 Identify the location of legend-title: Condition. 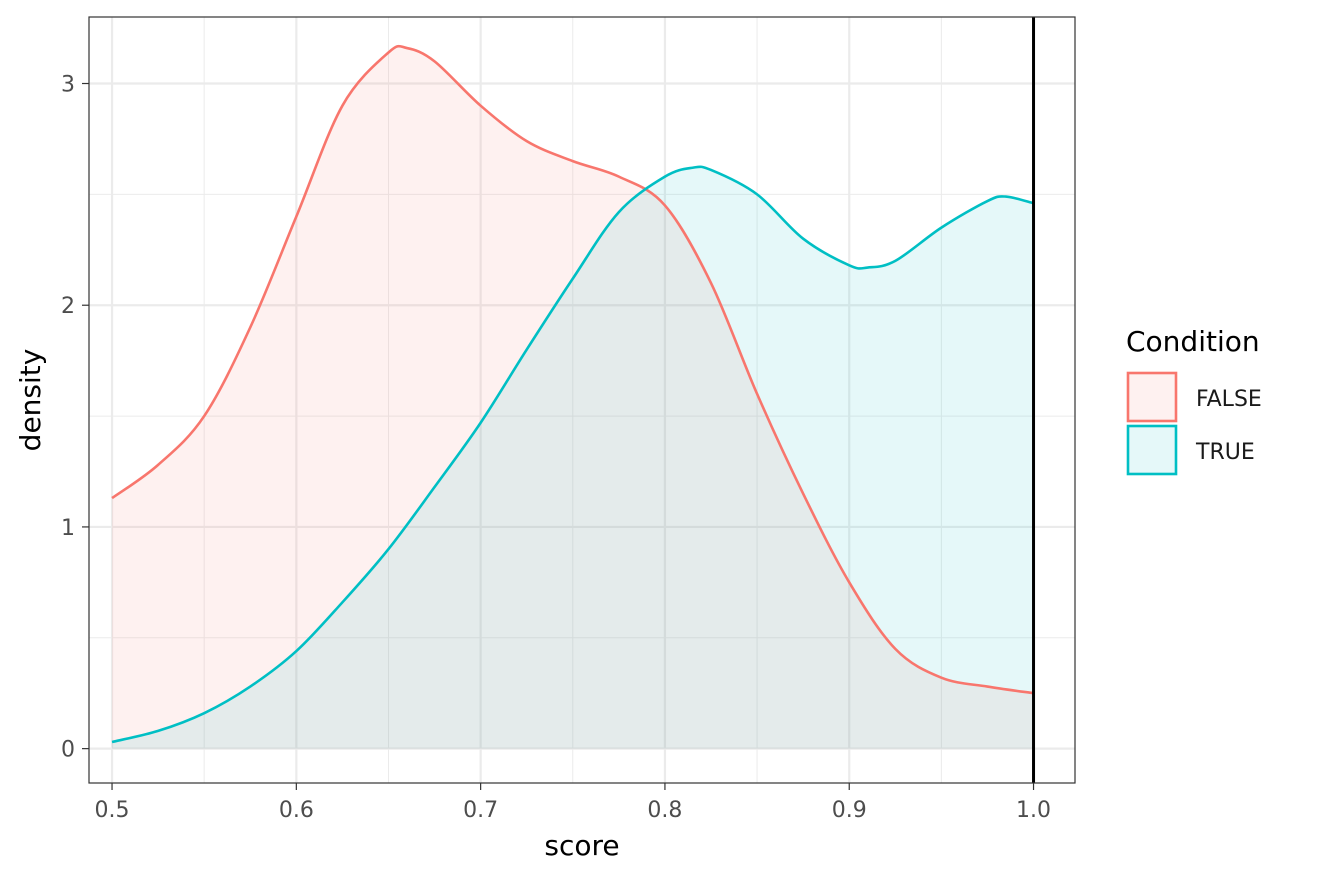
(1193, 341).